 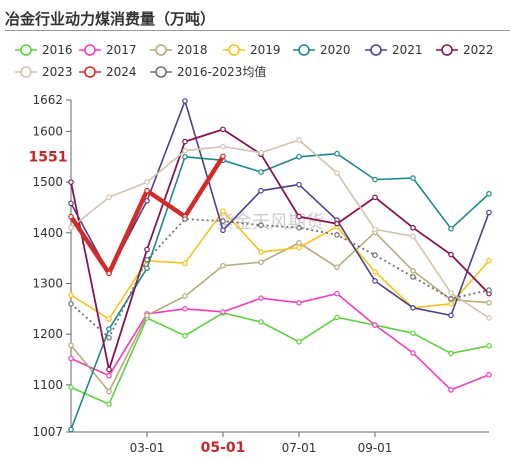 What do you see at coordinates (47, 283) in the screenshot?
I see `y-tick-label: 1300` at bounding box center [47, 283].